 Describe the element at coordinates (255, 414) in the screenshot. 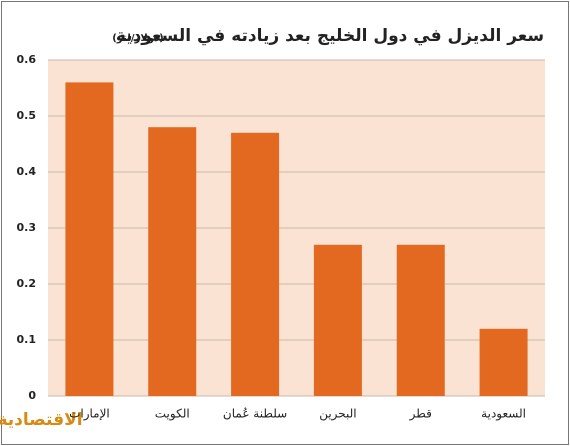

I see `x-tick-label: سلطنة عُمان` at that location.